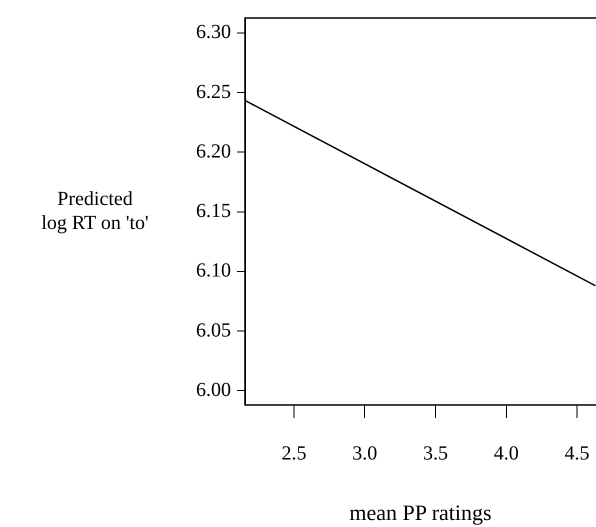  I want to click on y-tick-label: 6.20, so click(213, 151).